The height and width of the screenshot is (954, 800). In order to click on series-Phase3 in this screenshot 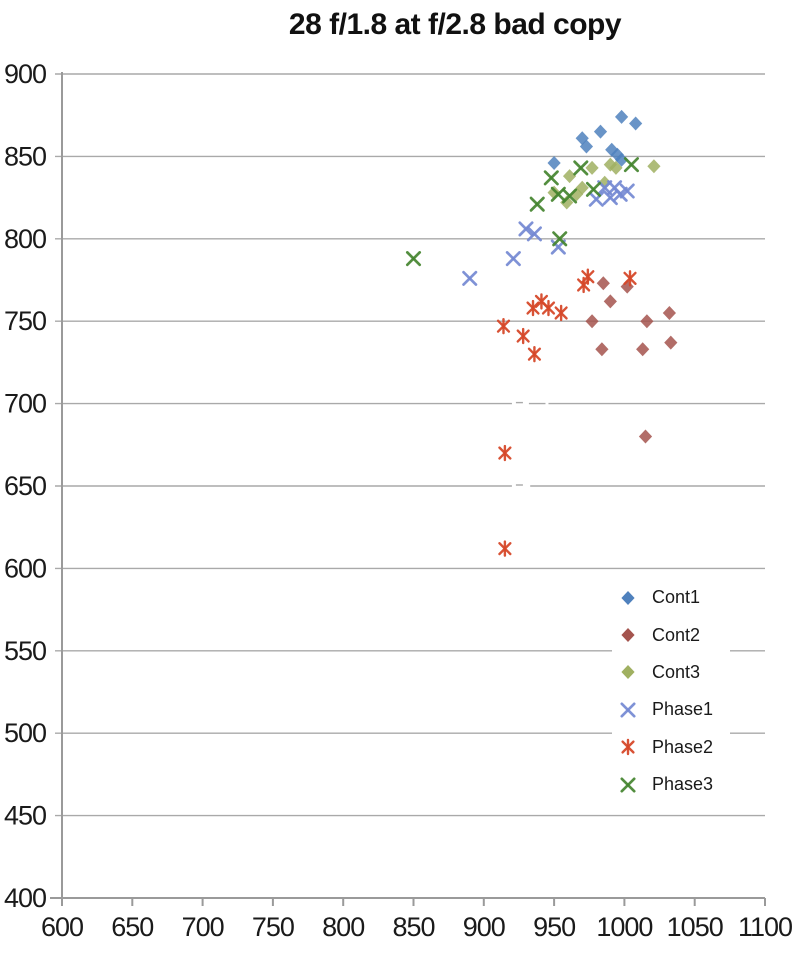, I will do `click(522, 212)`.